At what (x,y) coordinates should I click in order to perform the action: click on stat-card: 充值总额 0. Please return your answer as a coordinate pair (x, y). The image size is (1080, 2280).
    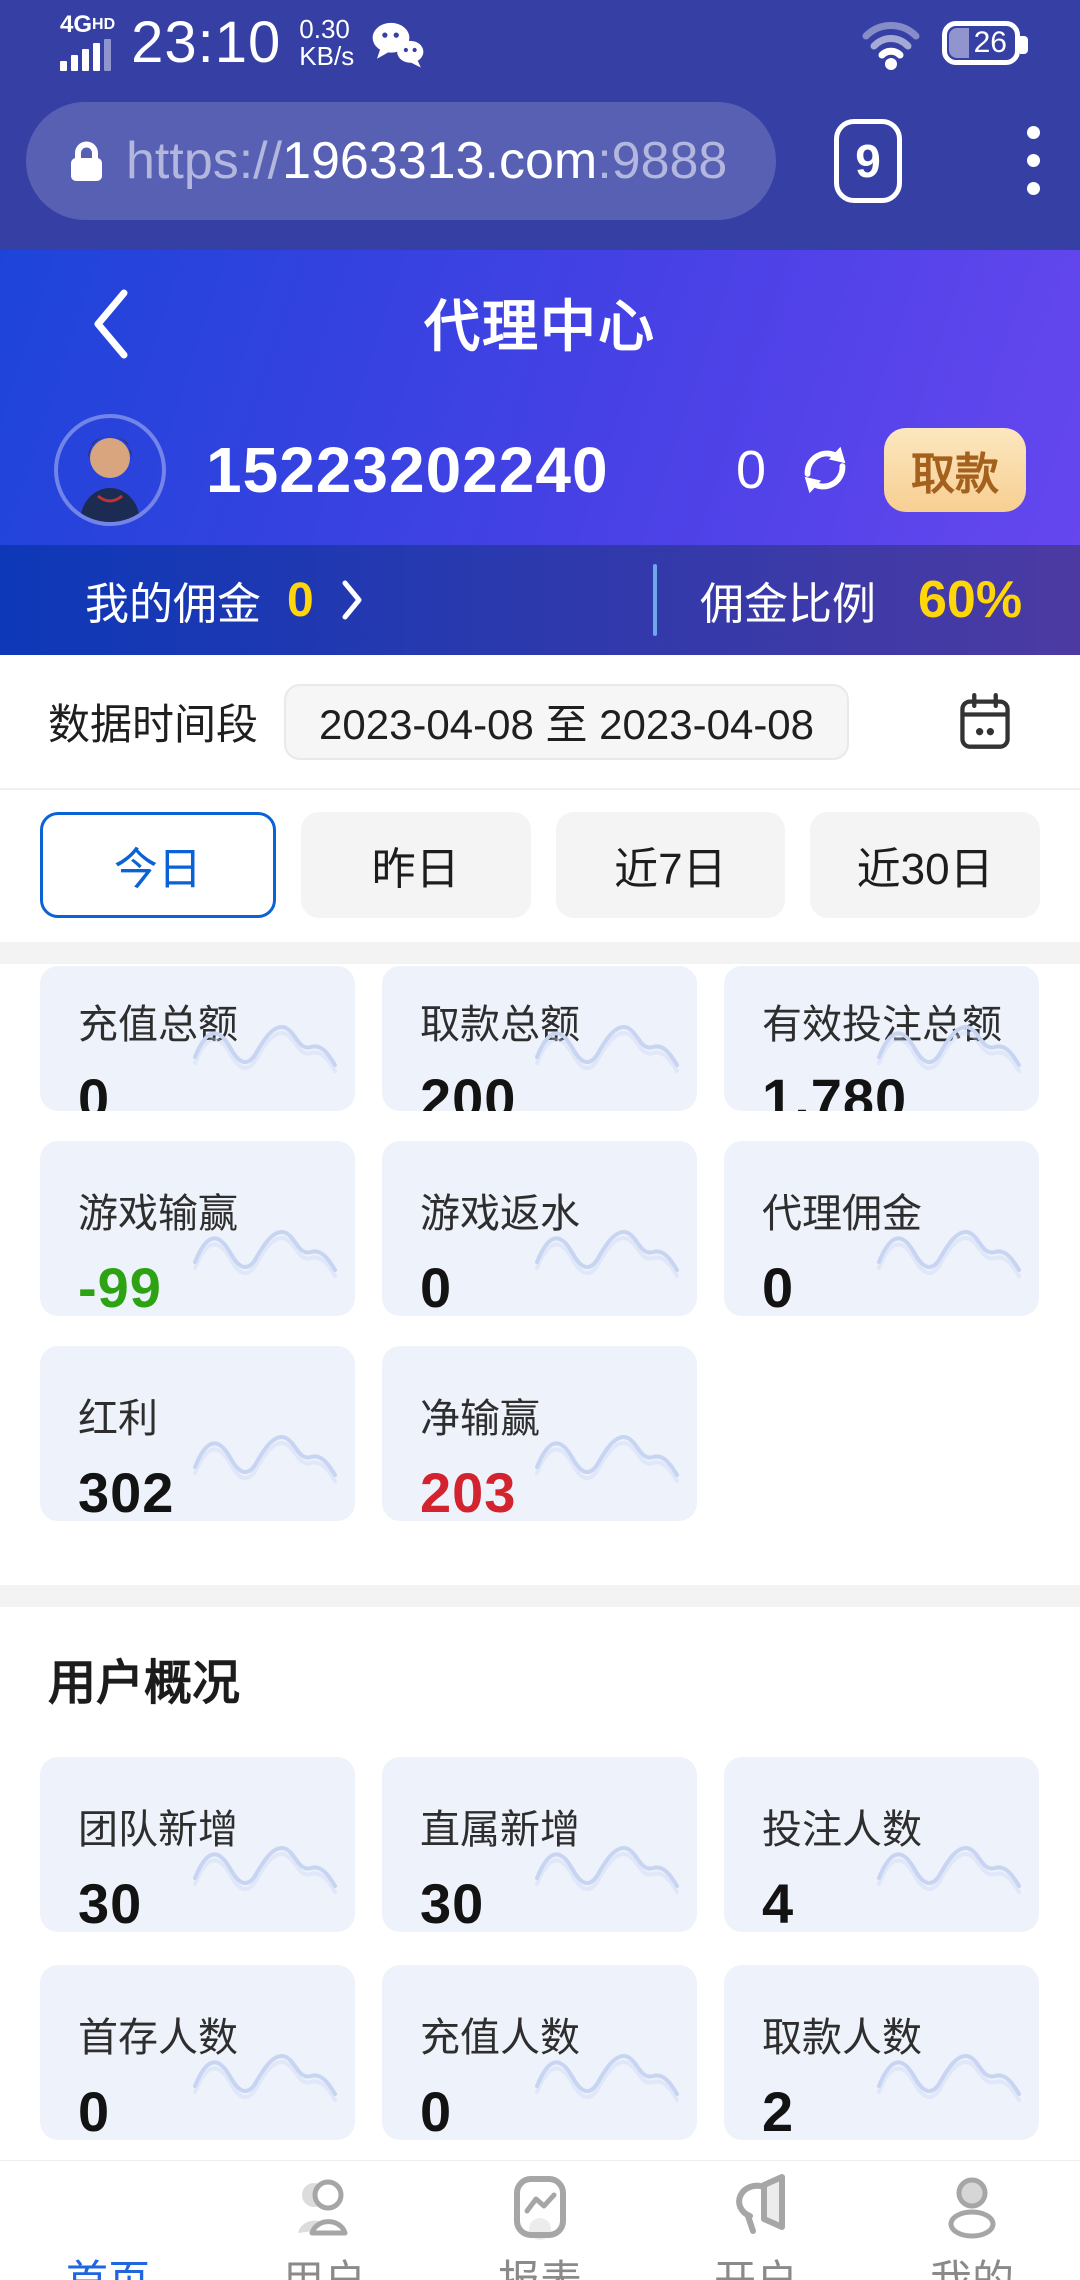
    Looking at the image, I should click on (197, 1038).